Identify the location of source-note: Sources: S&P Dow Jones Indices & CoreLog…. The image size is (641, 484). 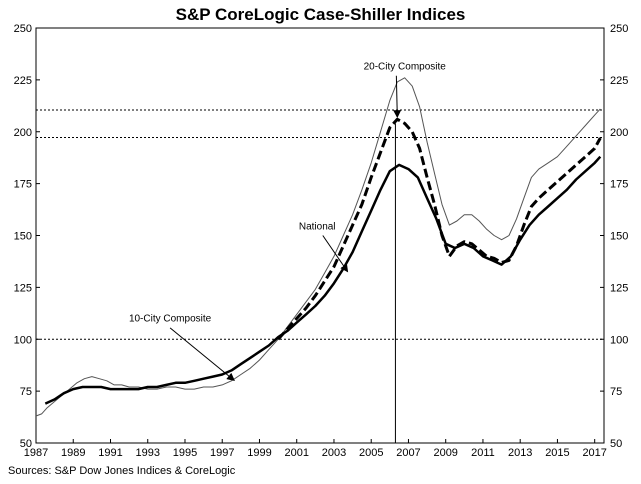
(122, 471).